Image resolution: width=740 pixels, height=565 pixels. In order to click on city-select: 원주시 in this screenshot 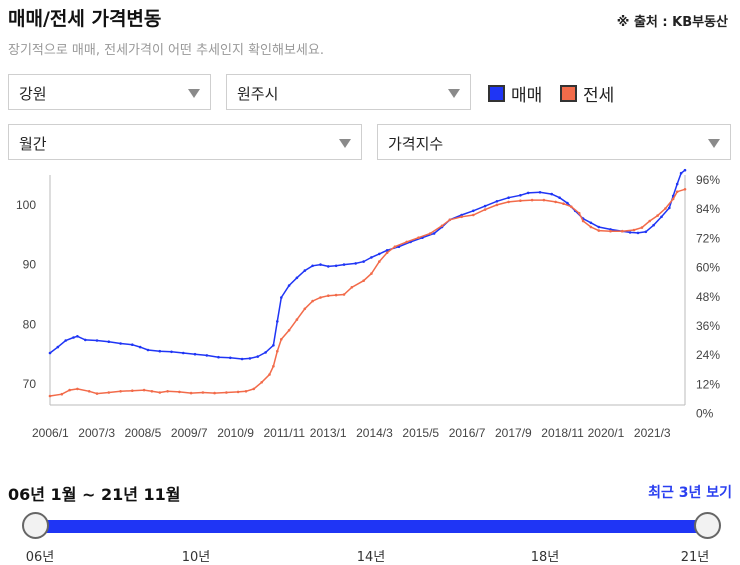, I will do `click(348, 92)`.